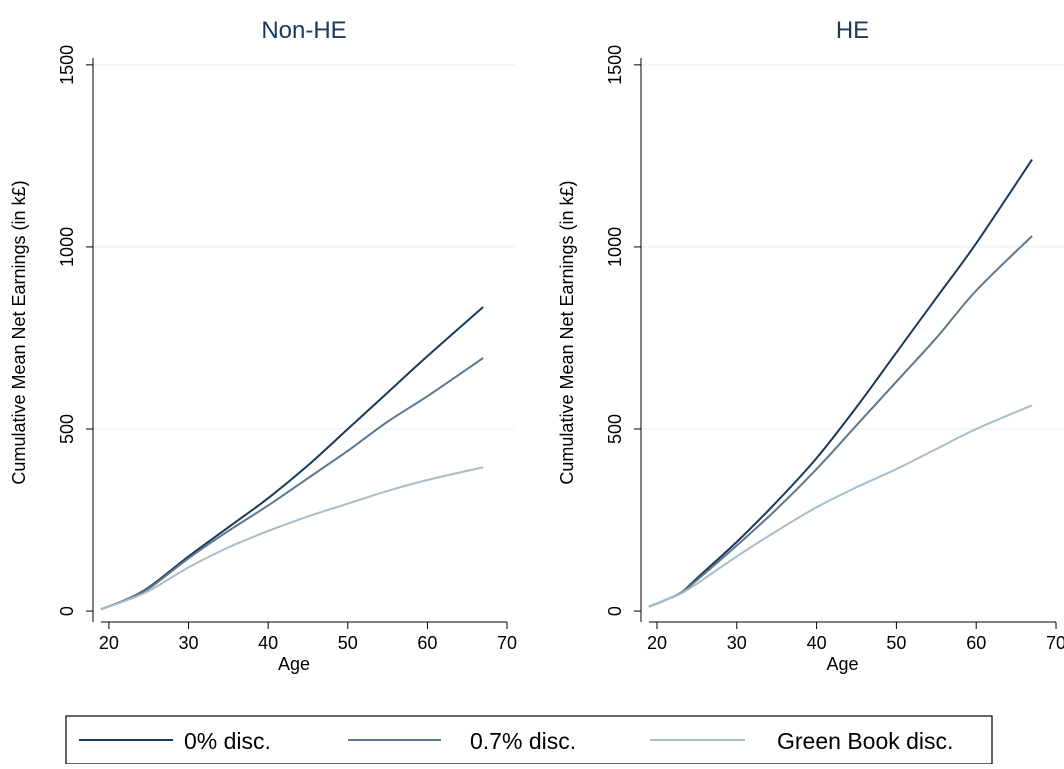 The height and width of the screenshot is (769, 1064). What do you see at coordinates (852, 30) in the screenshot?
I see `panel-title: HE` at bounding box center [852, 30].